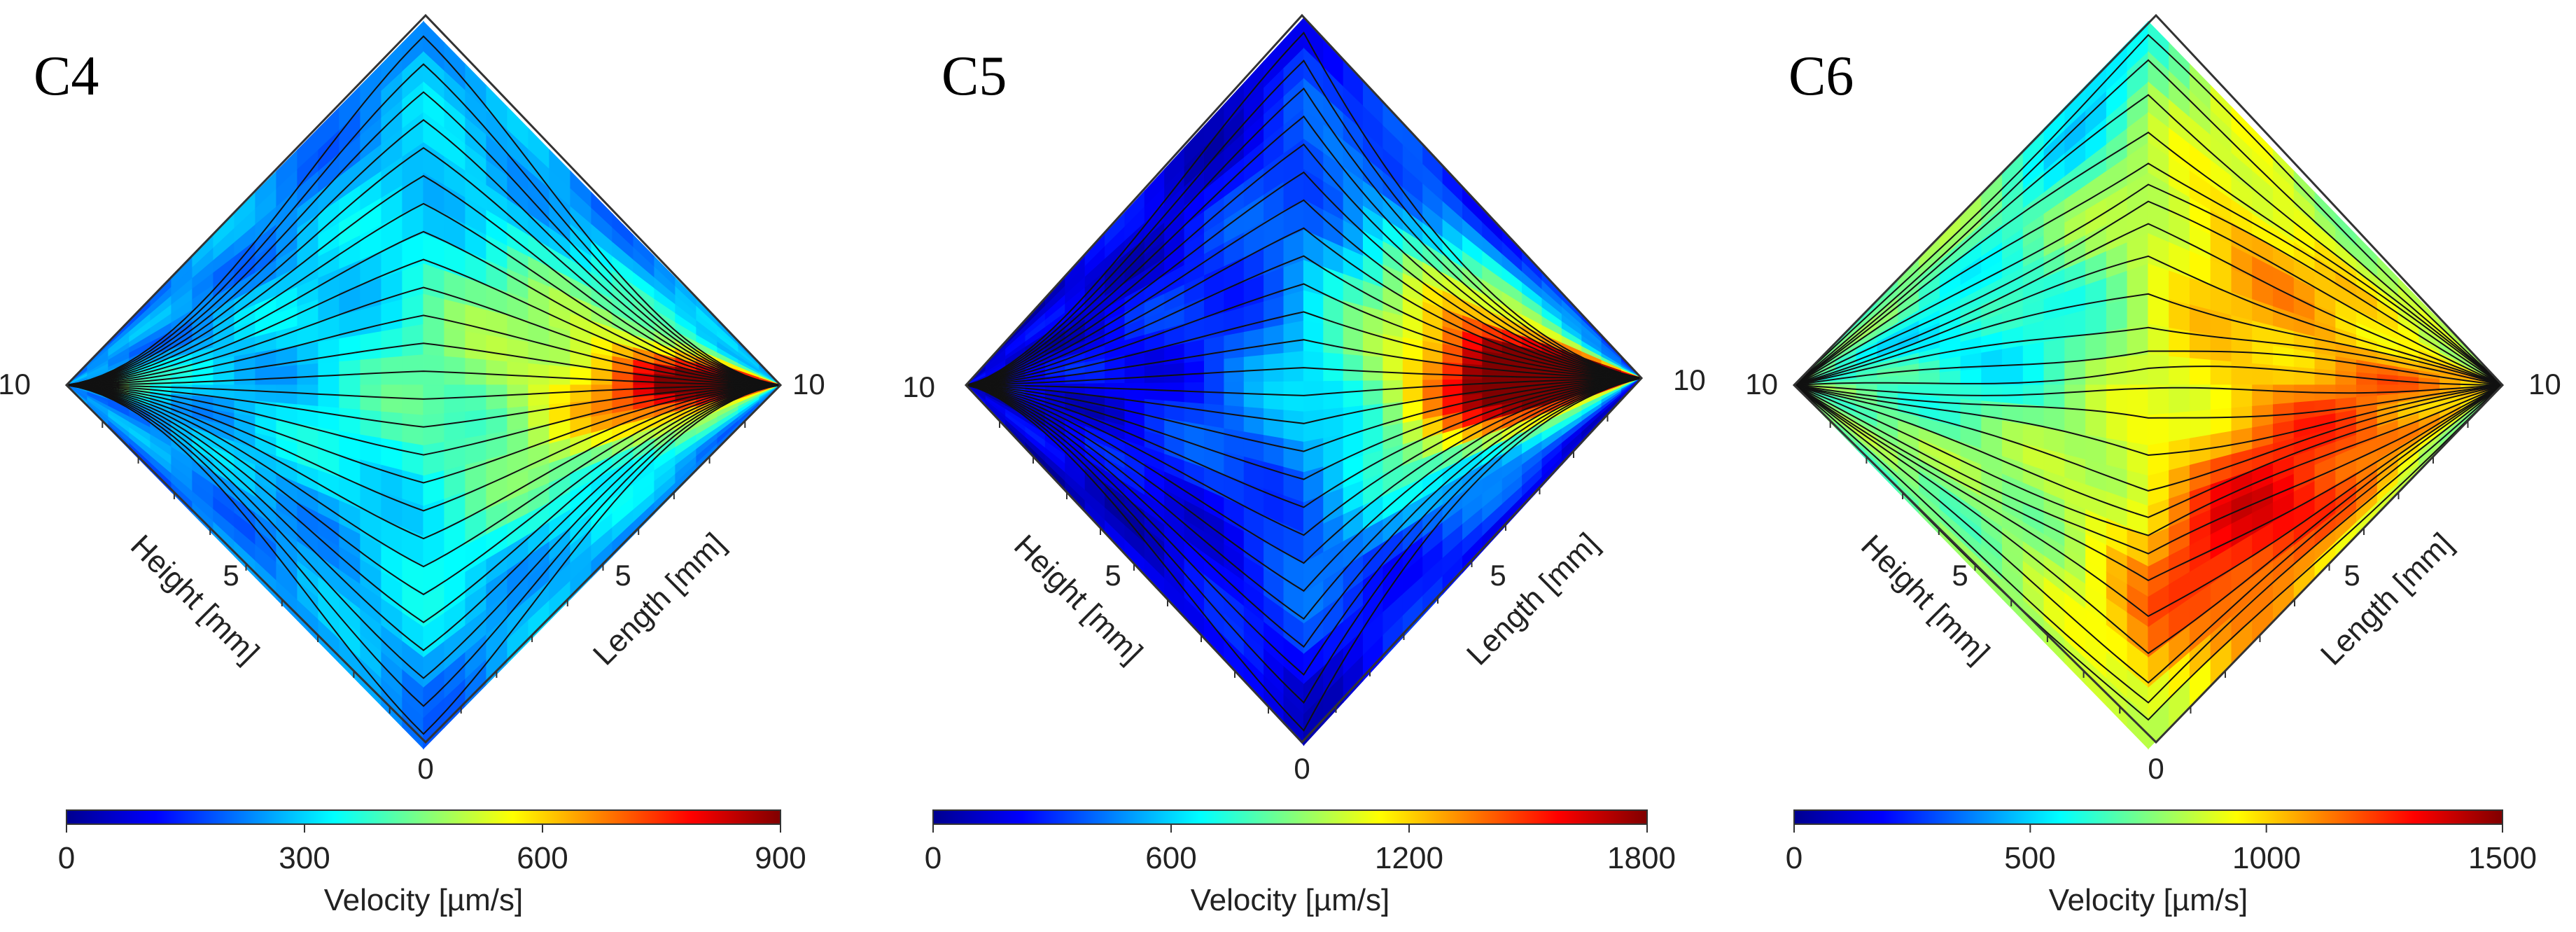 The width and height of the screenshot is (2576, 932). What do you see at coordinates (424, 900) in the screenshot?
I see `colorbar-label: Velocity [µm/s]` at bounding box center [424, 900].